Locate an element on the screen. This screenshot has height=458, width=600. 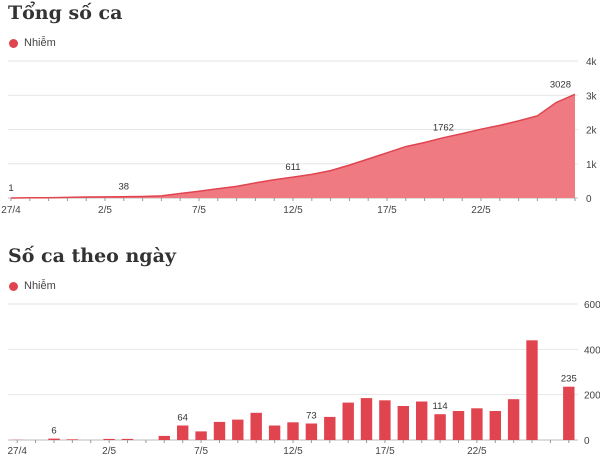
y-tick-label: 3k is located at coordinates (592, 96).